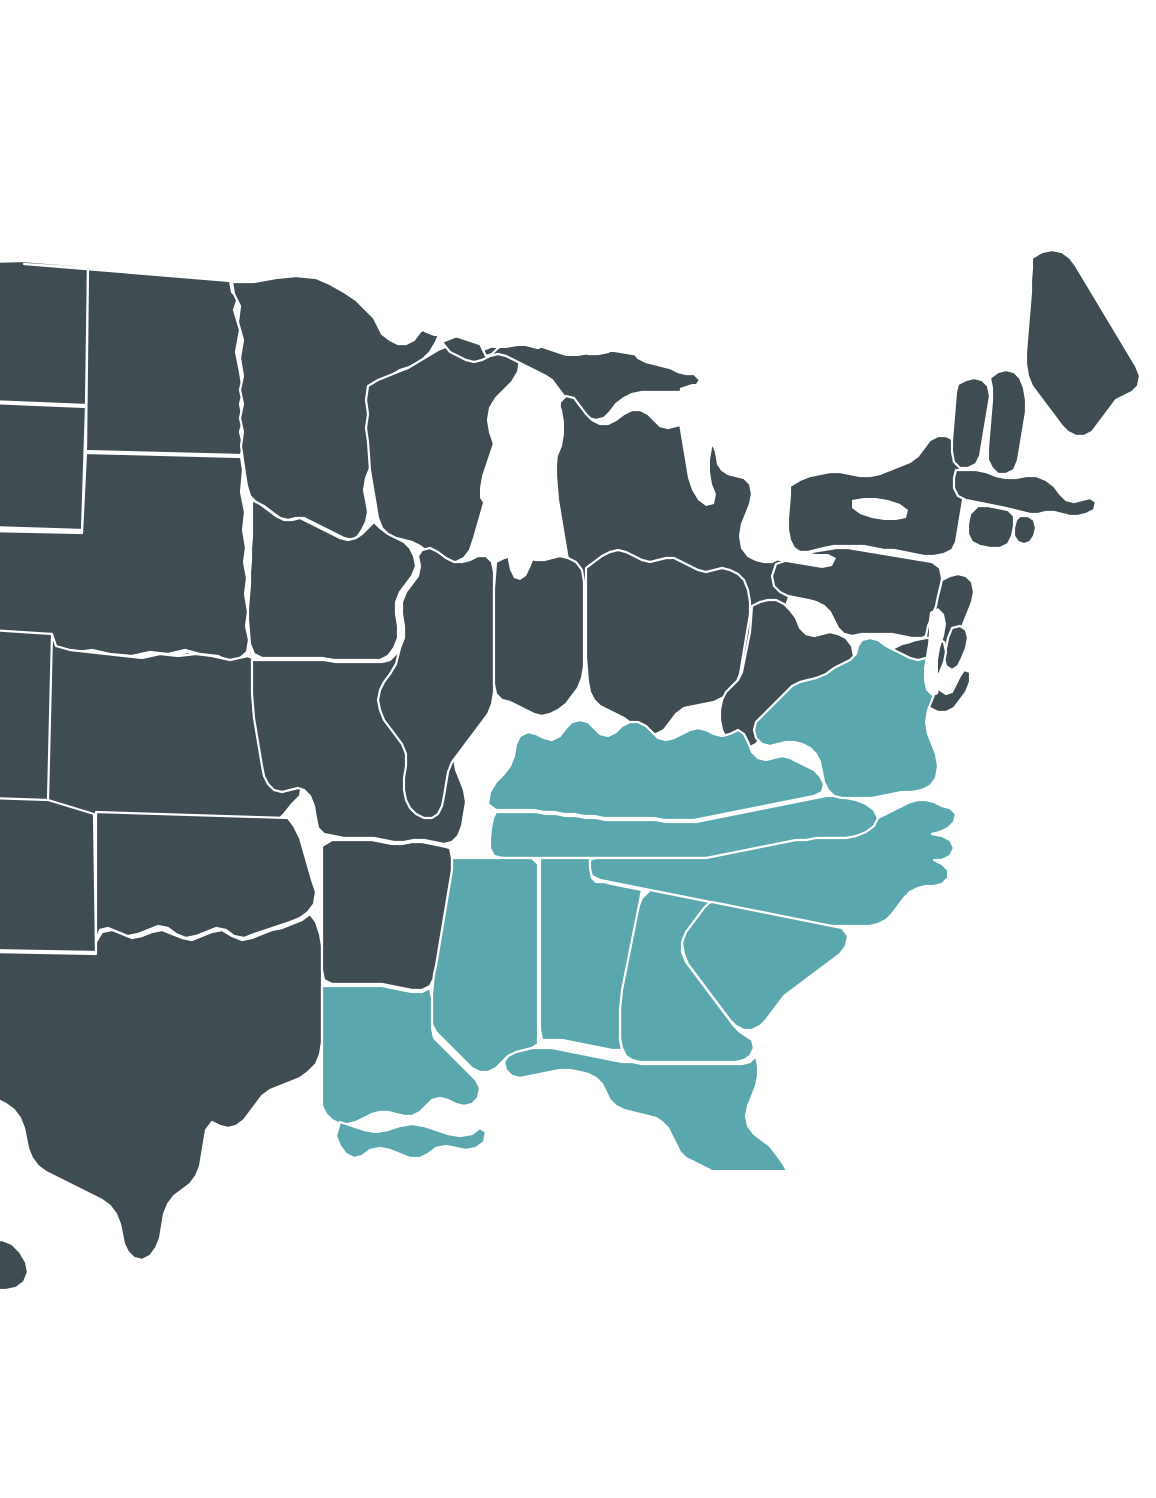 The width and height of the screenshot is (1156, 1498). I want to click on state-AL, so click(591, 954).